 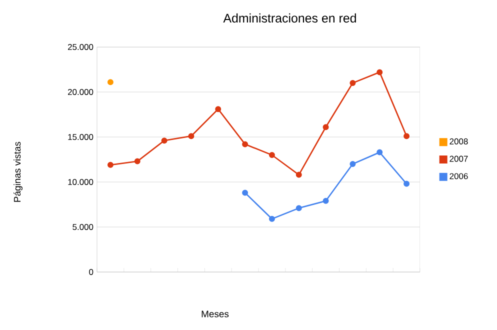 I want to click on x-axis-title: Meses, so click(x=215, y=314).